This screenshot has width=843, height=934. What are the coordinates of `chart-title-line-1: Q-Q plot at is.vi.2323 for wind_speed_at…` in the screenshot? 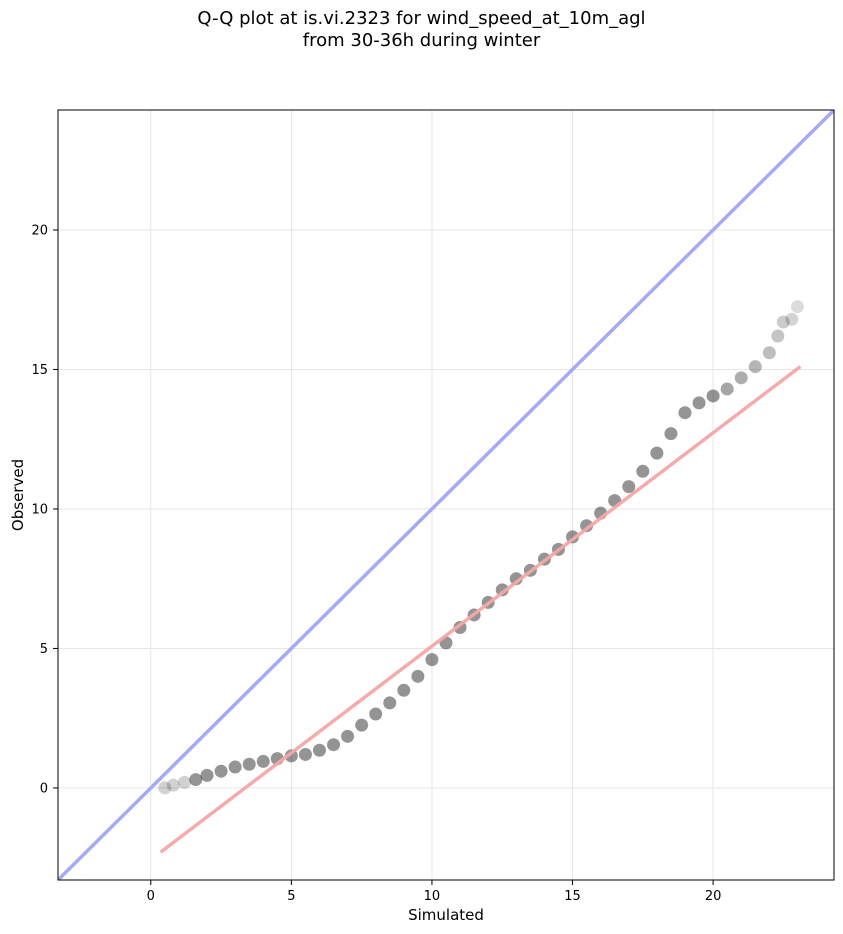 It's located at (421, 18).